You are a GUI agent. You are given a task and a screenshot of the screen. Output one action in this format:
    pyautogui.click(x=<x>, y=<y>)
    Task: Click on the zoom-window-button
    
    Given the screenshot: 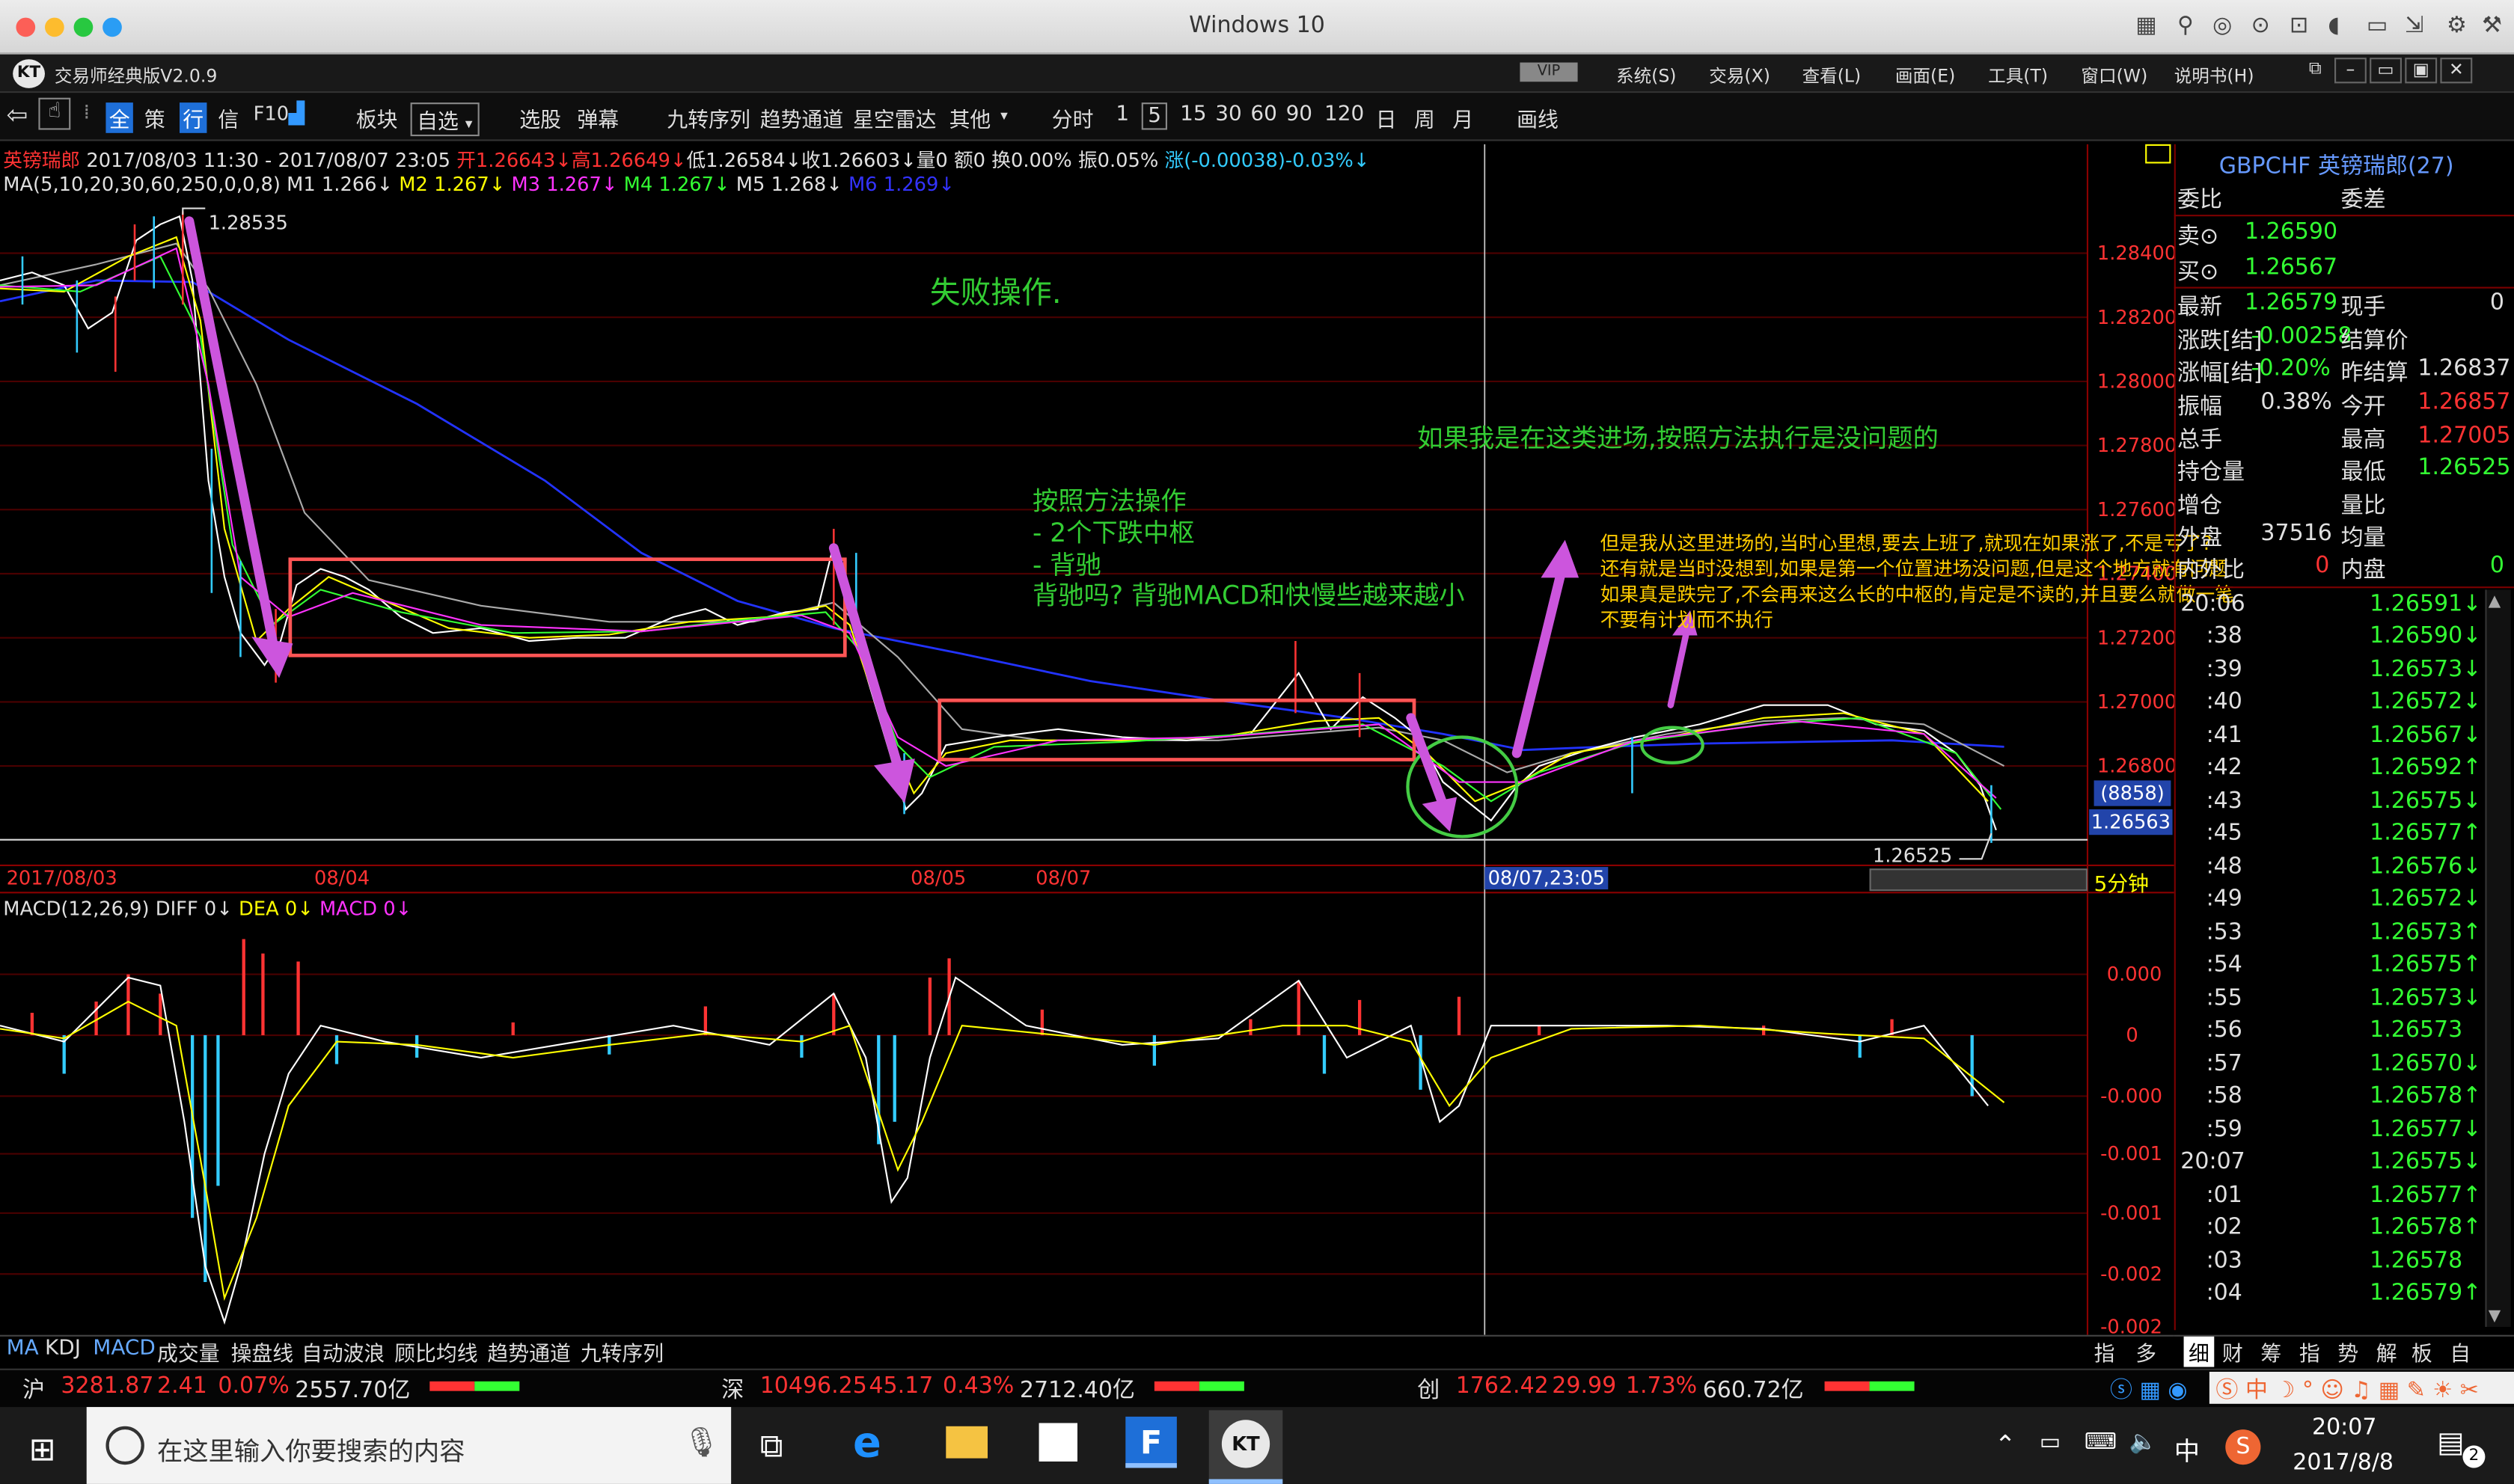 What is the action you would take?
    pyautogui.click(x=83, y=27)
    